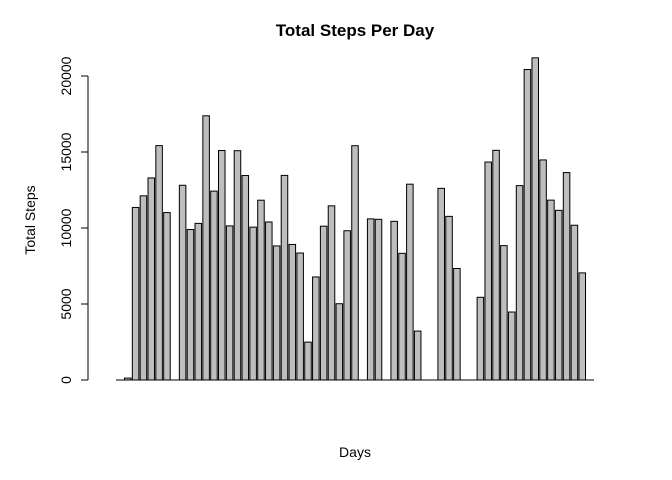 The width and height of the screenshot is (672, 480). I want to click on y-tick-label-2: 10000, so click(66, 227).